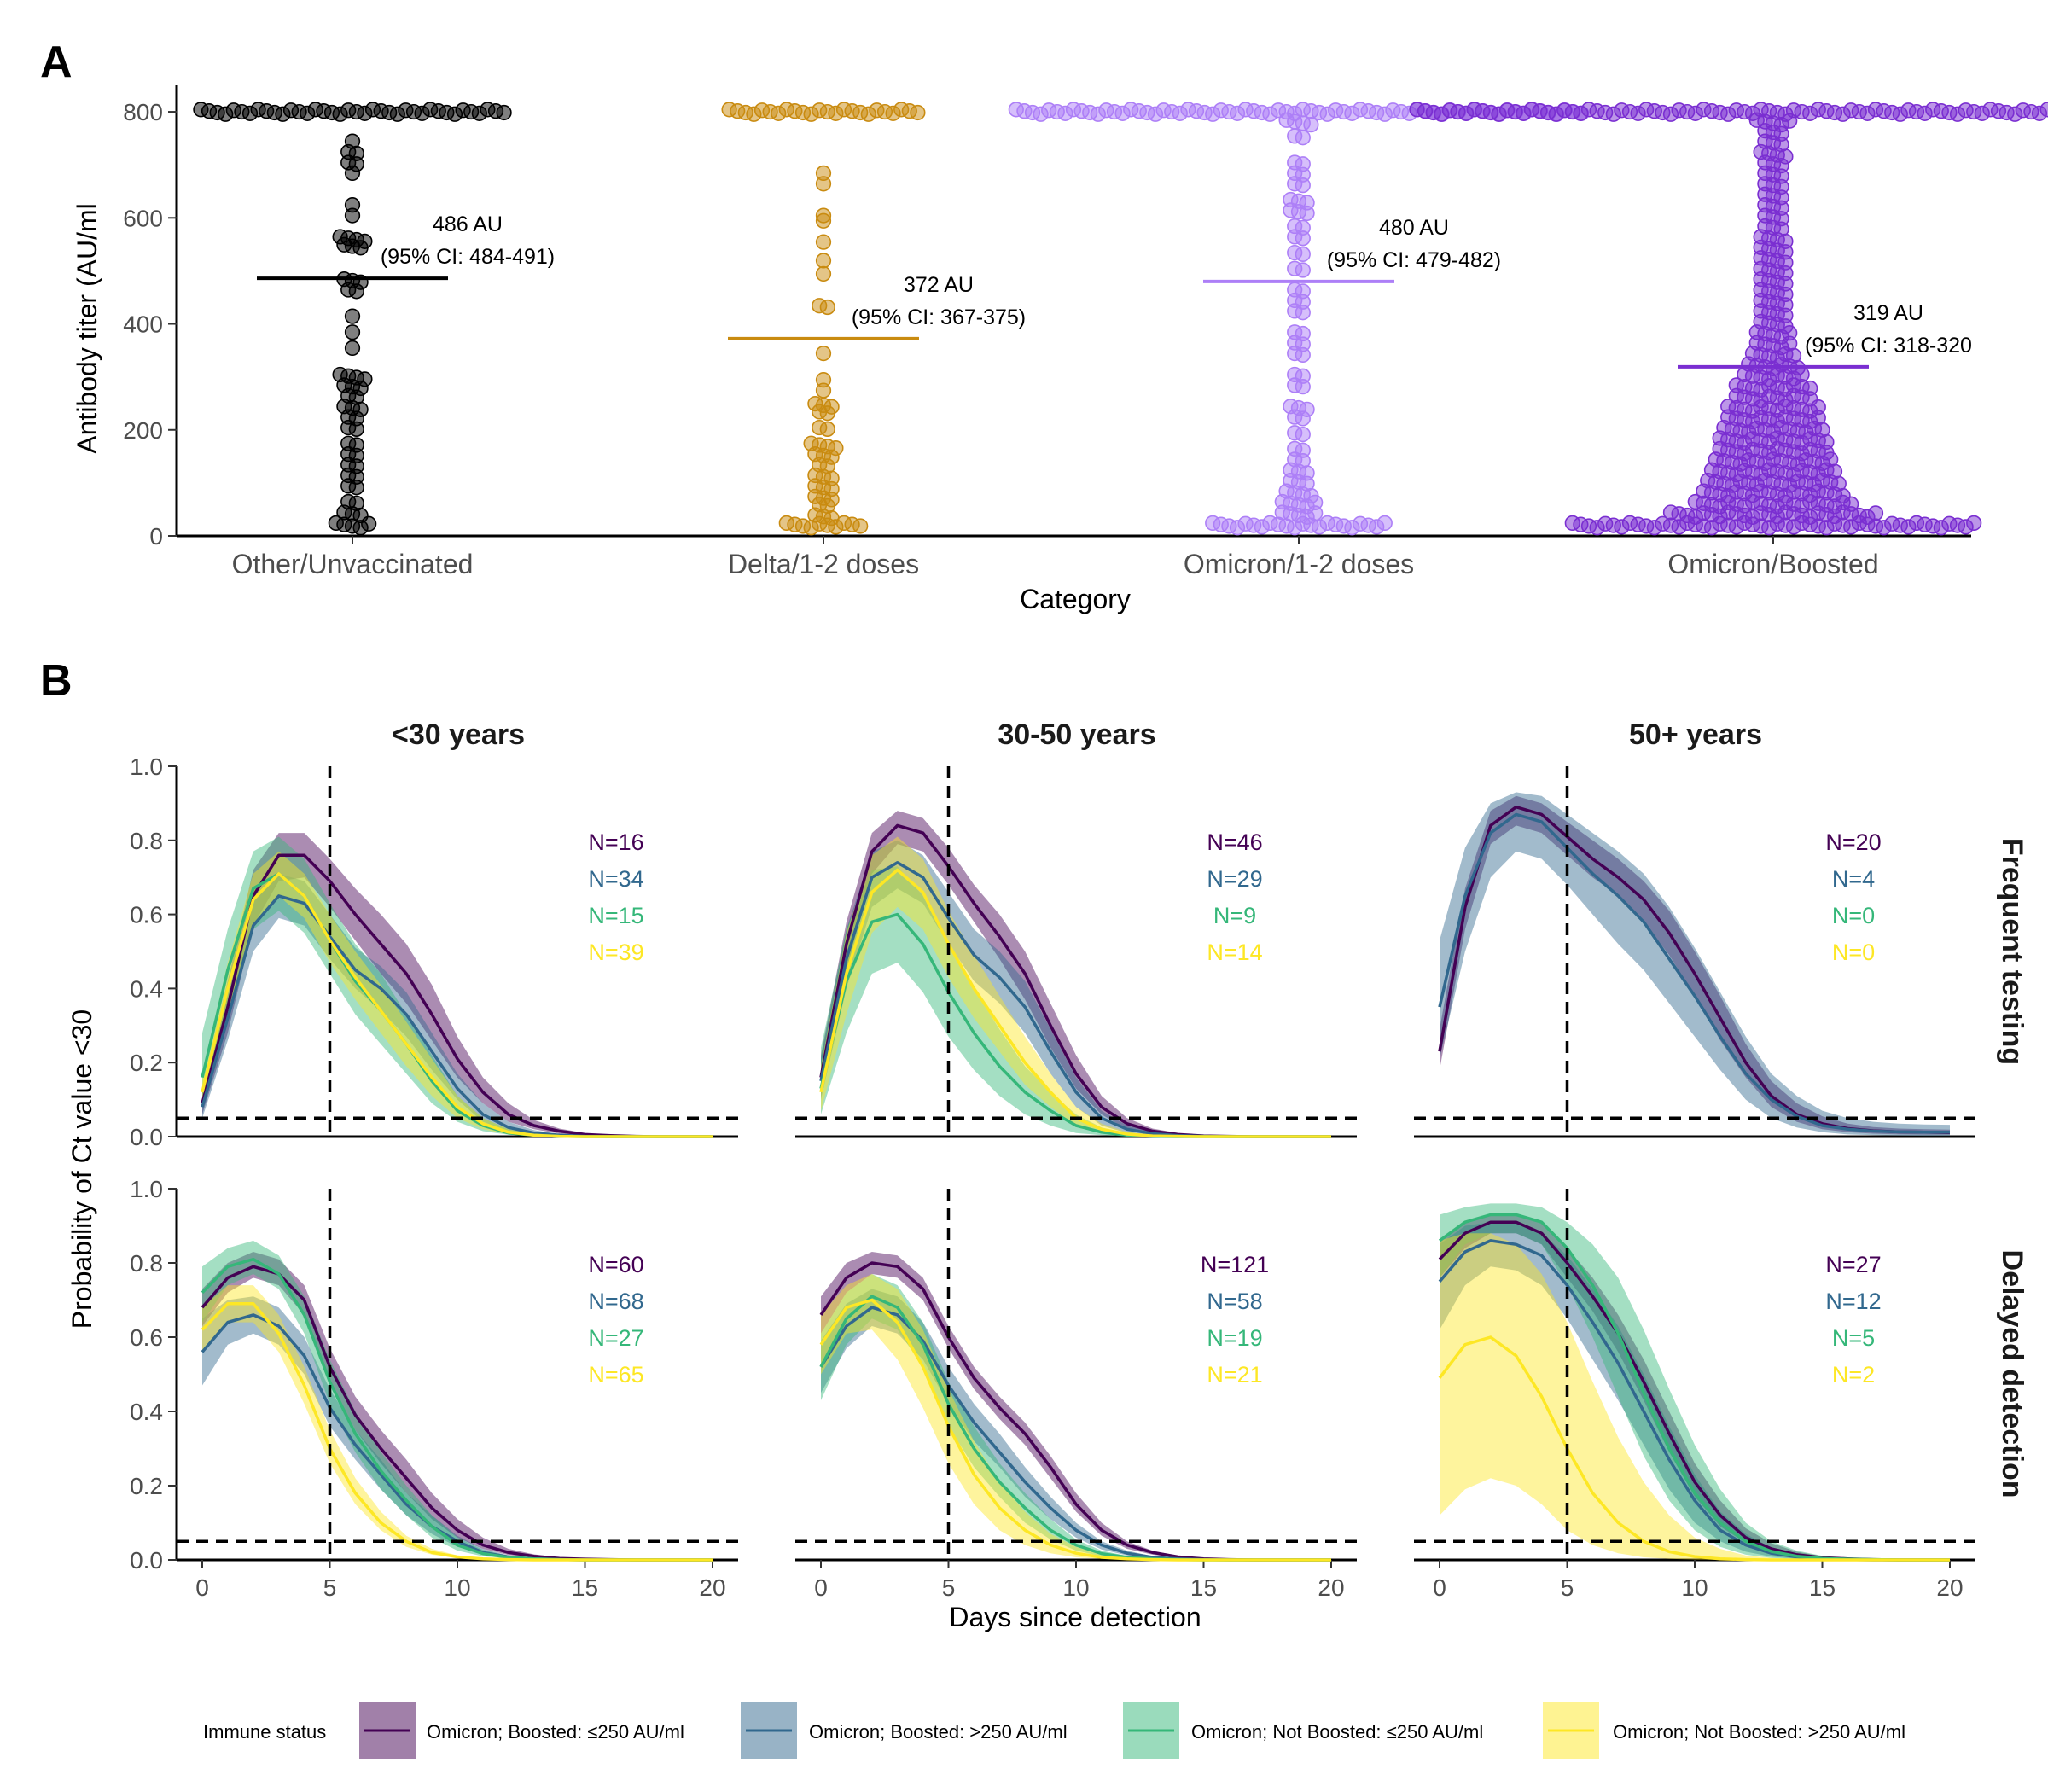  What do you see at coordinates (1075, 1617) in the screenshot?
I see `panel-b-x-label: Days since detection` at bounding box center [1075, 1617].